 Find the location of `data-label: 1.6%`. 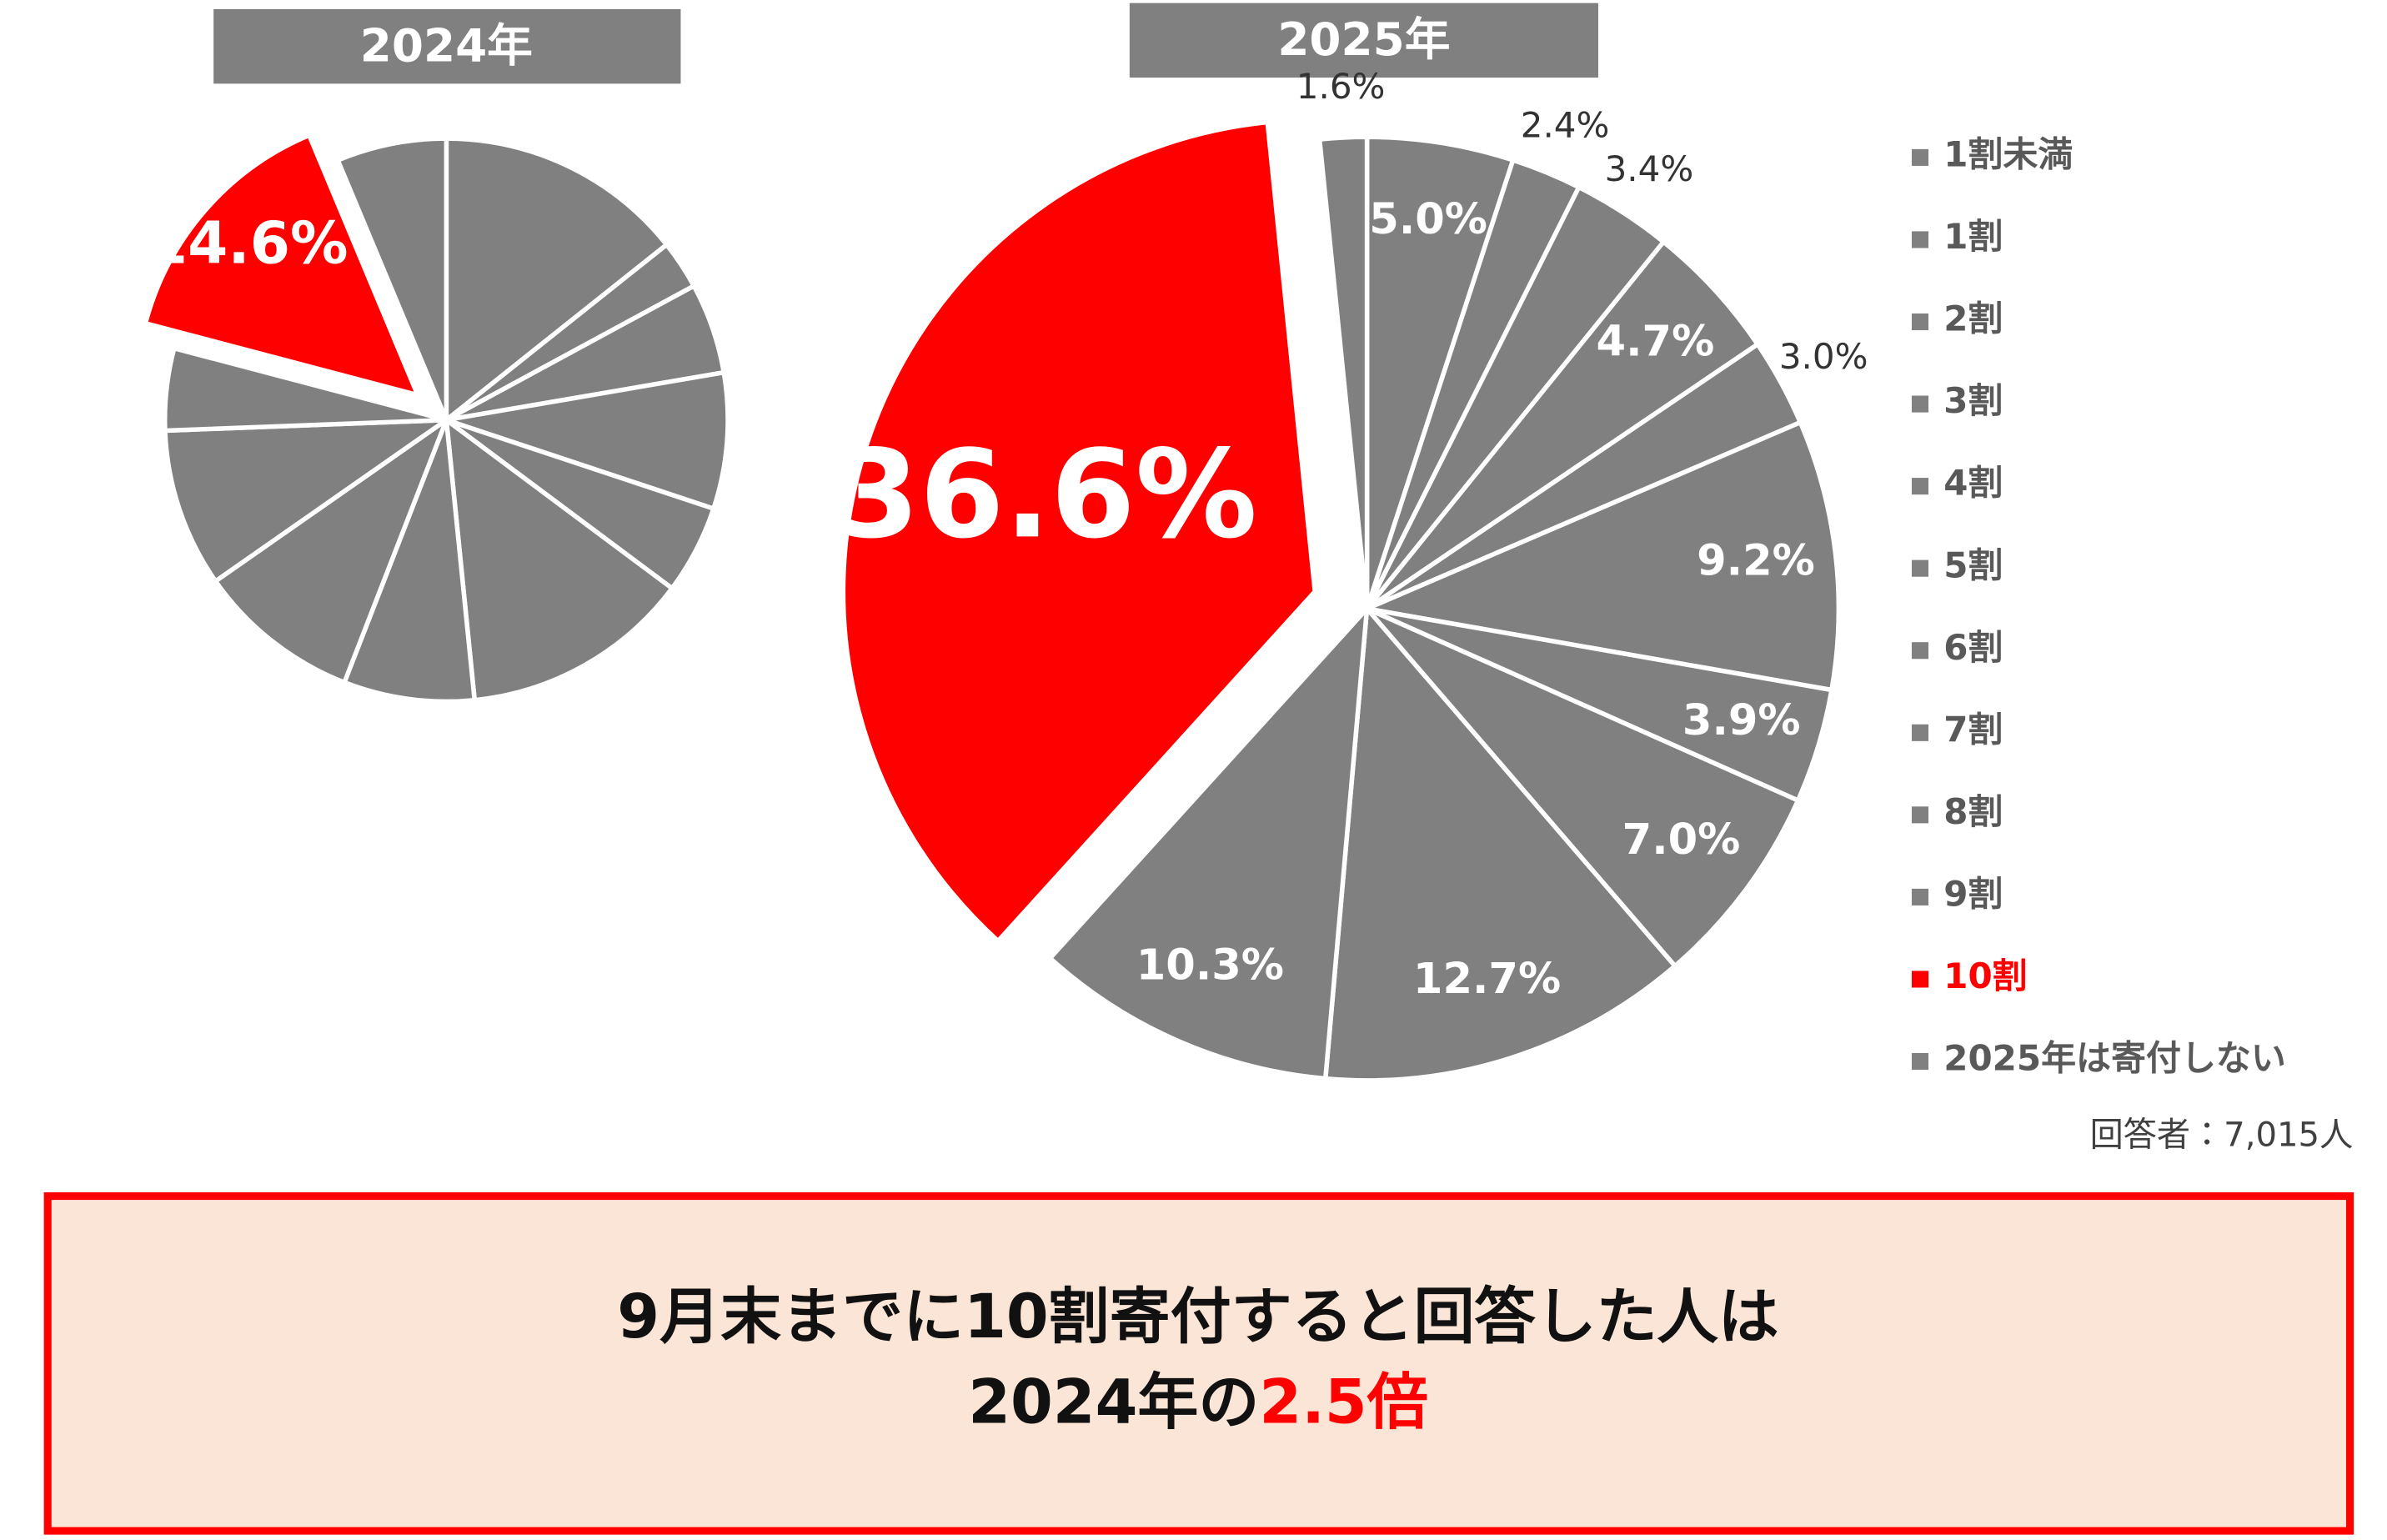

data-label: 1.6% is located at coordinates (1341, 87).